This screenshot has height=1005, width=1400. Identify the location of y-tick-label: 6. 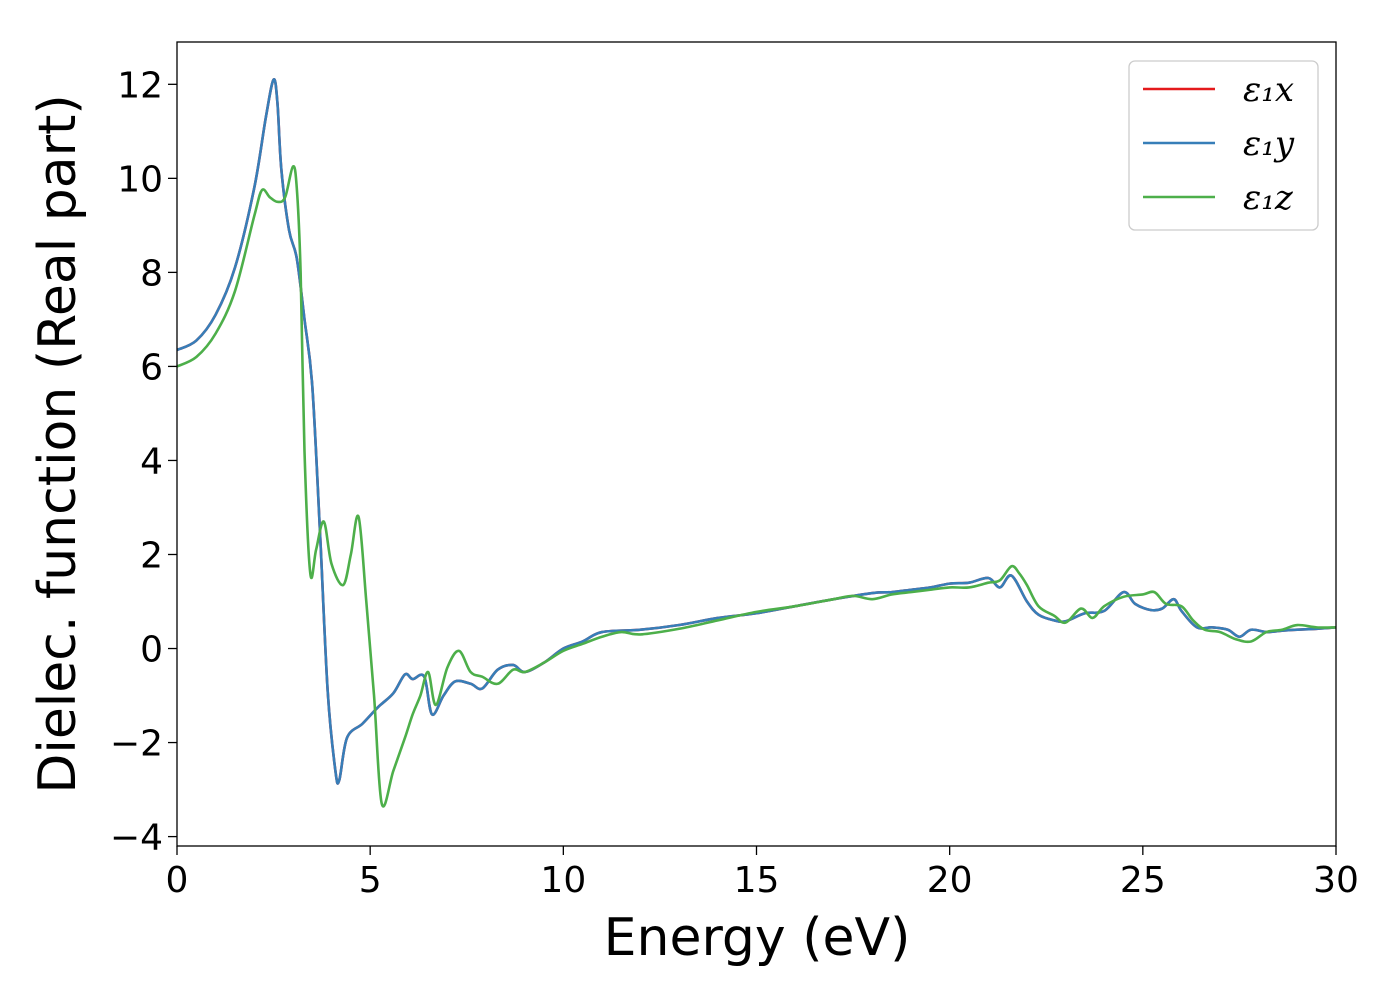
(151, 367).